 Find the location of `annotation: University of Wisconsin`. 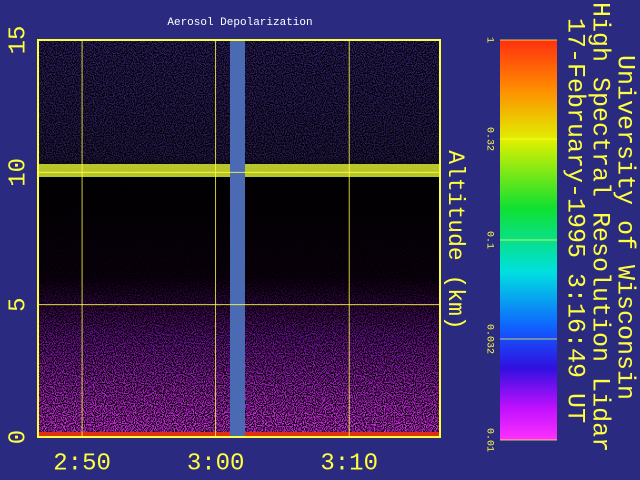

annotation: University of Wisconsin is located at coordinates (624, 227).